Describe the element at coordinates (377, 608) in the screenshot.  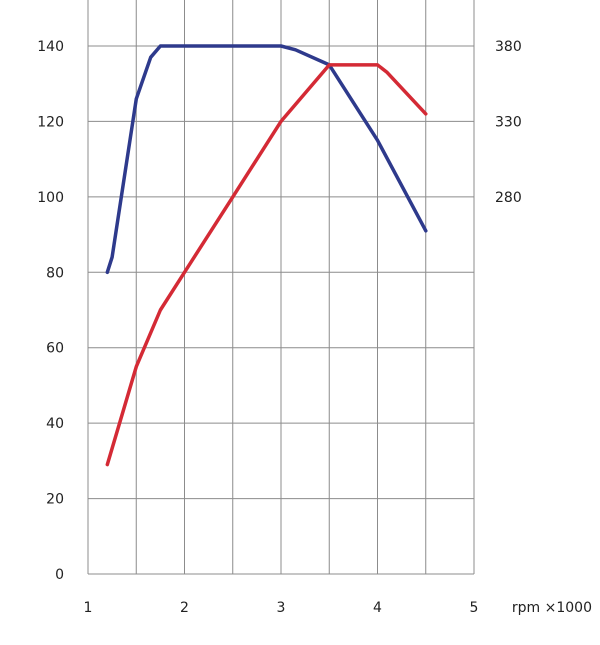
I see `x-tick-label: 4` at that location.